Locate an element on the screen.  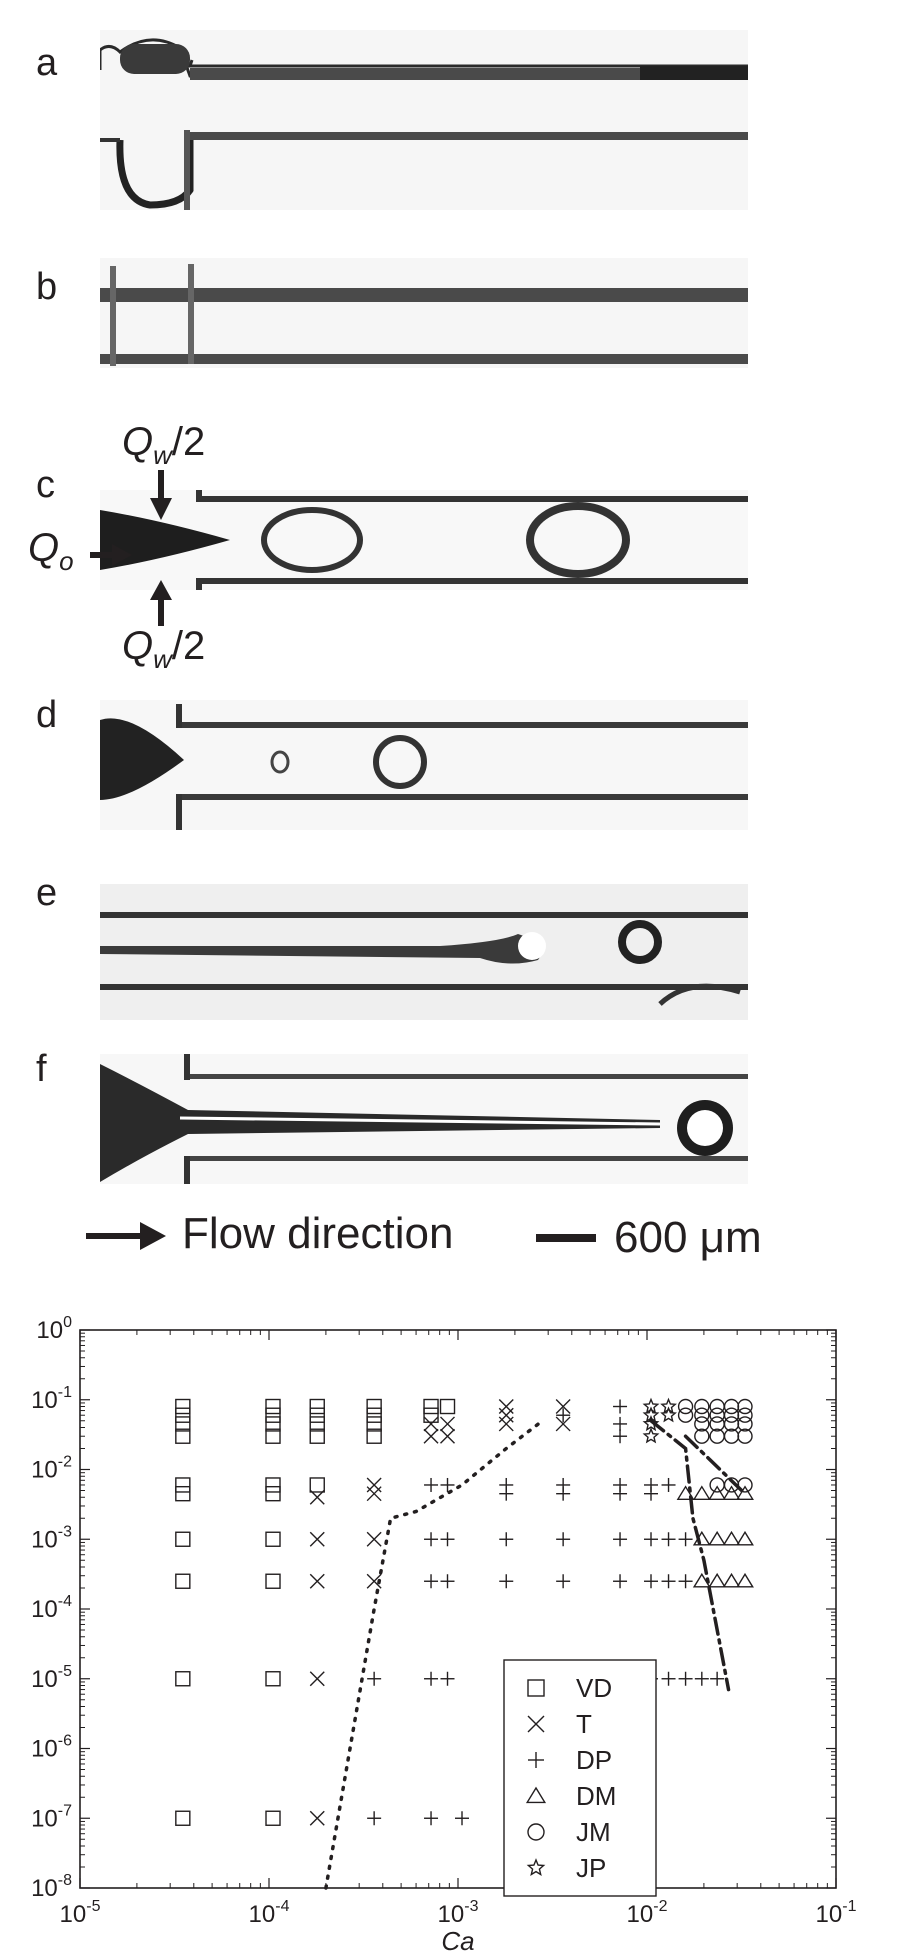
legend-marker-vd is located at coordinates (536, 1688).